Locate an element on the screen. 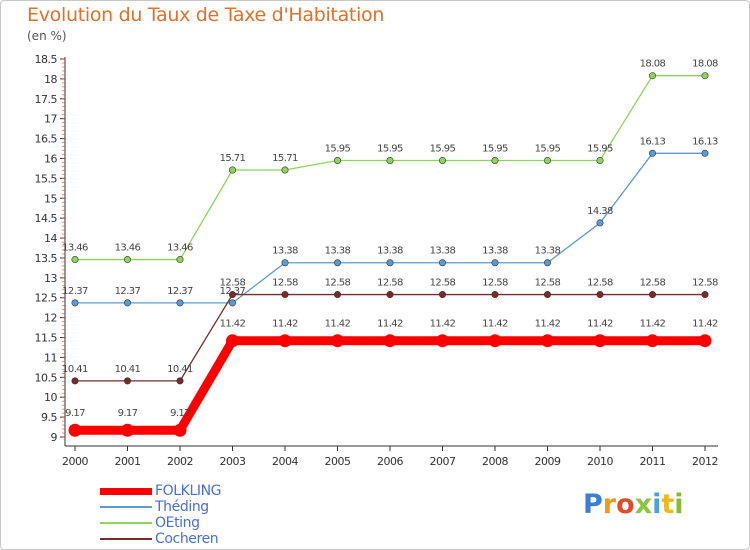  y-tick-label: 11 is located at coordinates (50, 357).